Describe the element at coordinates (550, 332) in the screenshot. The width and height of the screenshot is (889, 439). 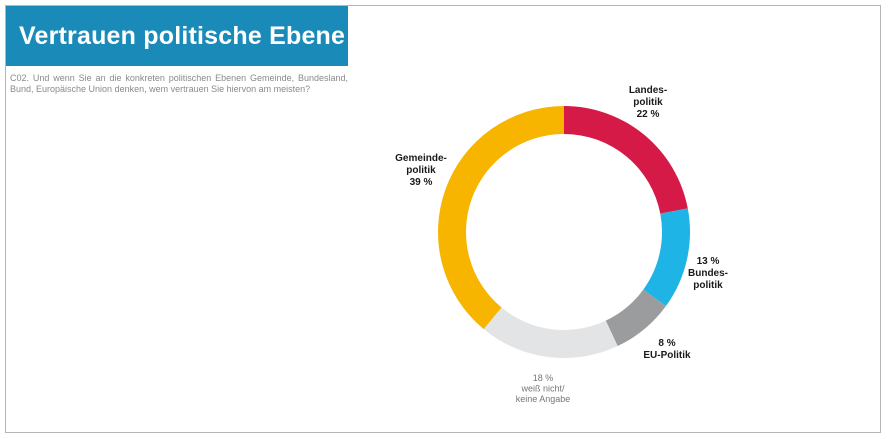
I see `slice-weiss-nicht` at that location.